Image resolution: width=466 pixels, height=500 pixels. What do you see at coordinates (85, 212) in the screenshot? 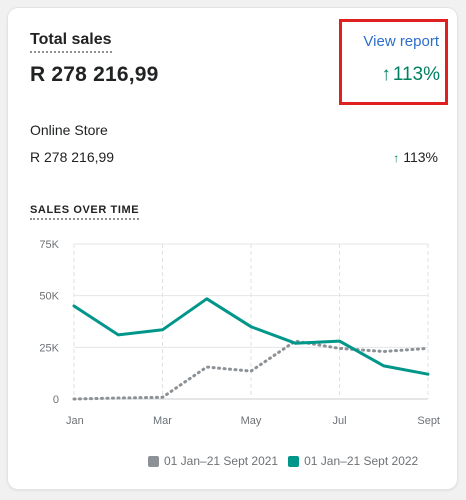
I see `section-title: SALES OVER TIME` at bounding box center [85, 212].